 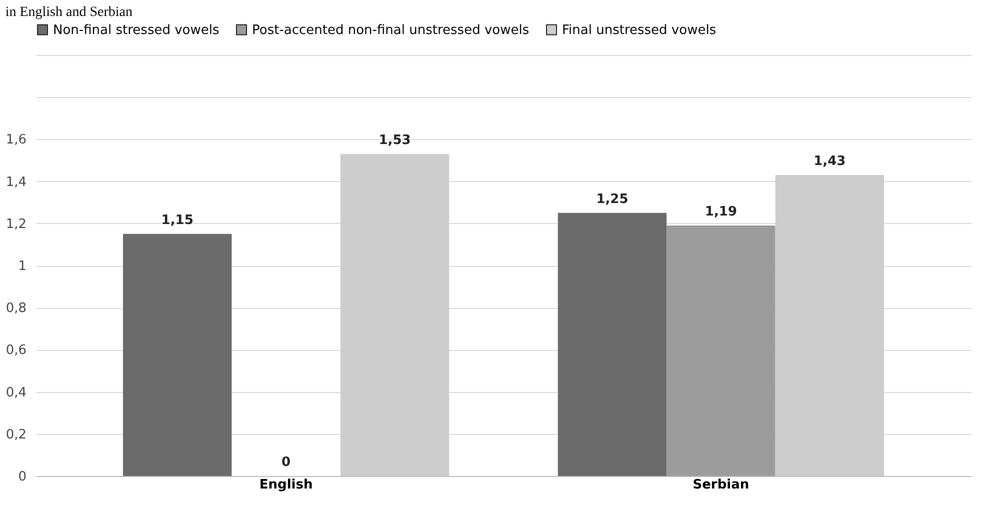 What do you see at coordinates (16, 350) in the screenshot?
I see `y-tick-label: 0,6` at bounding box center [16, 350].